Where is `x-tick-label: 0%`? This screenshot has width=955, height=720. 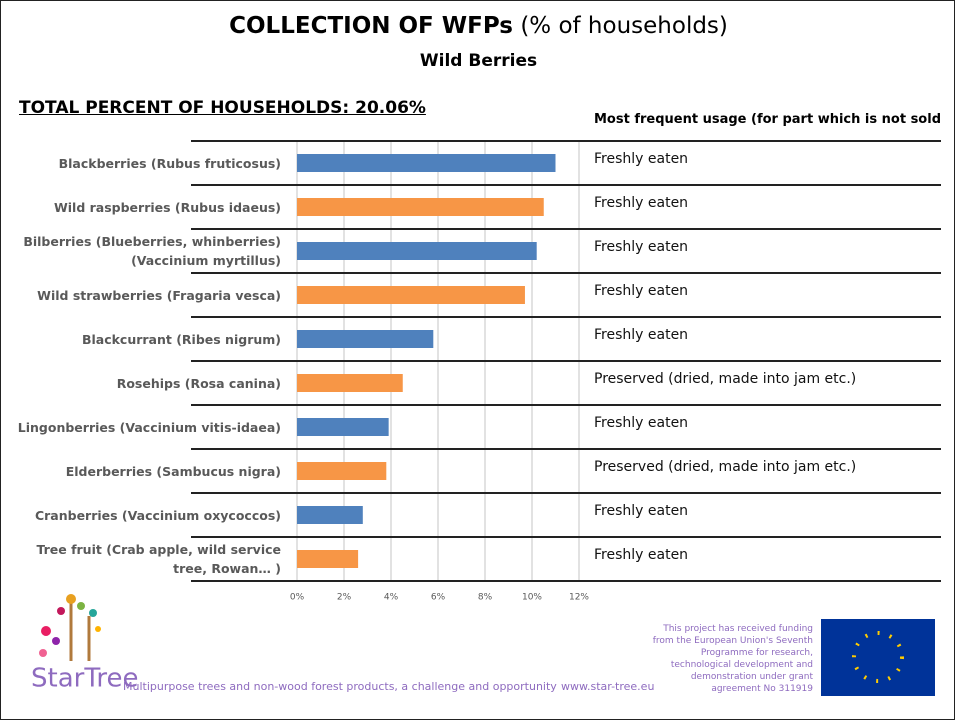 x-tick-label: 0% is located at coordinates (297, 598).